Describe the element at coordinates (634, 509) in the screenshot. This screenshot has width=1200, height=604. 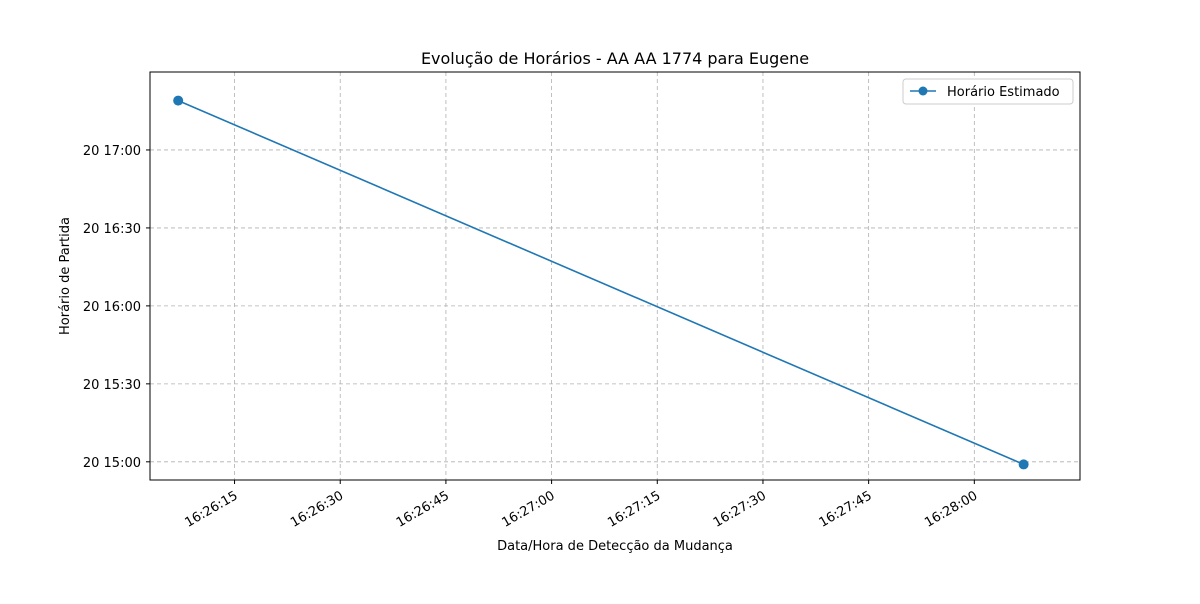
I see `x-tick-label: 16:27:15` at that location.